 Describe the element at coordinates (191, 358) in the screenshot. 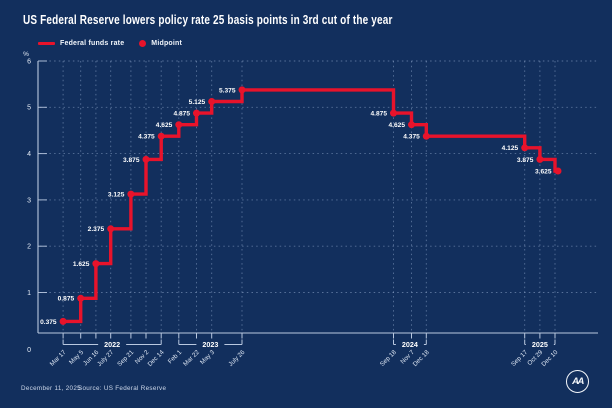

I see `date-tick-label: Mar 22` at that location.